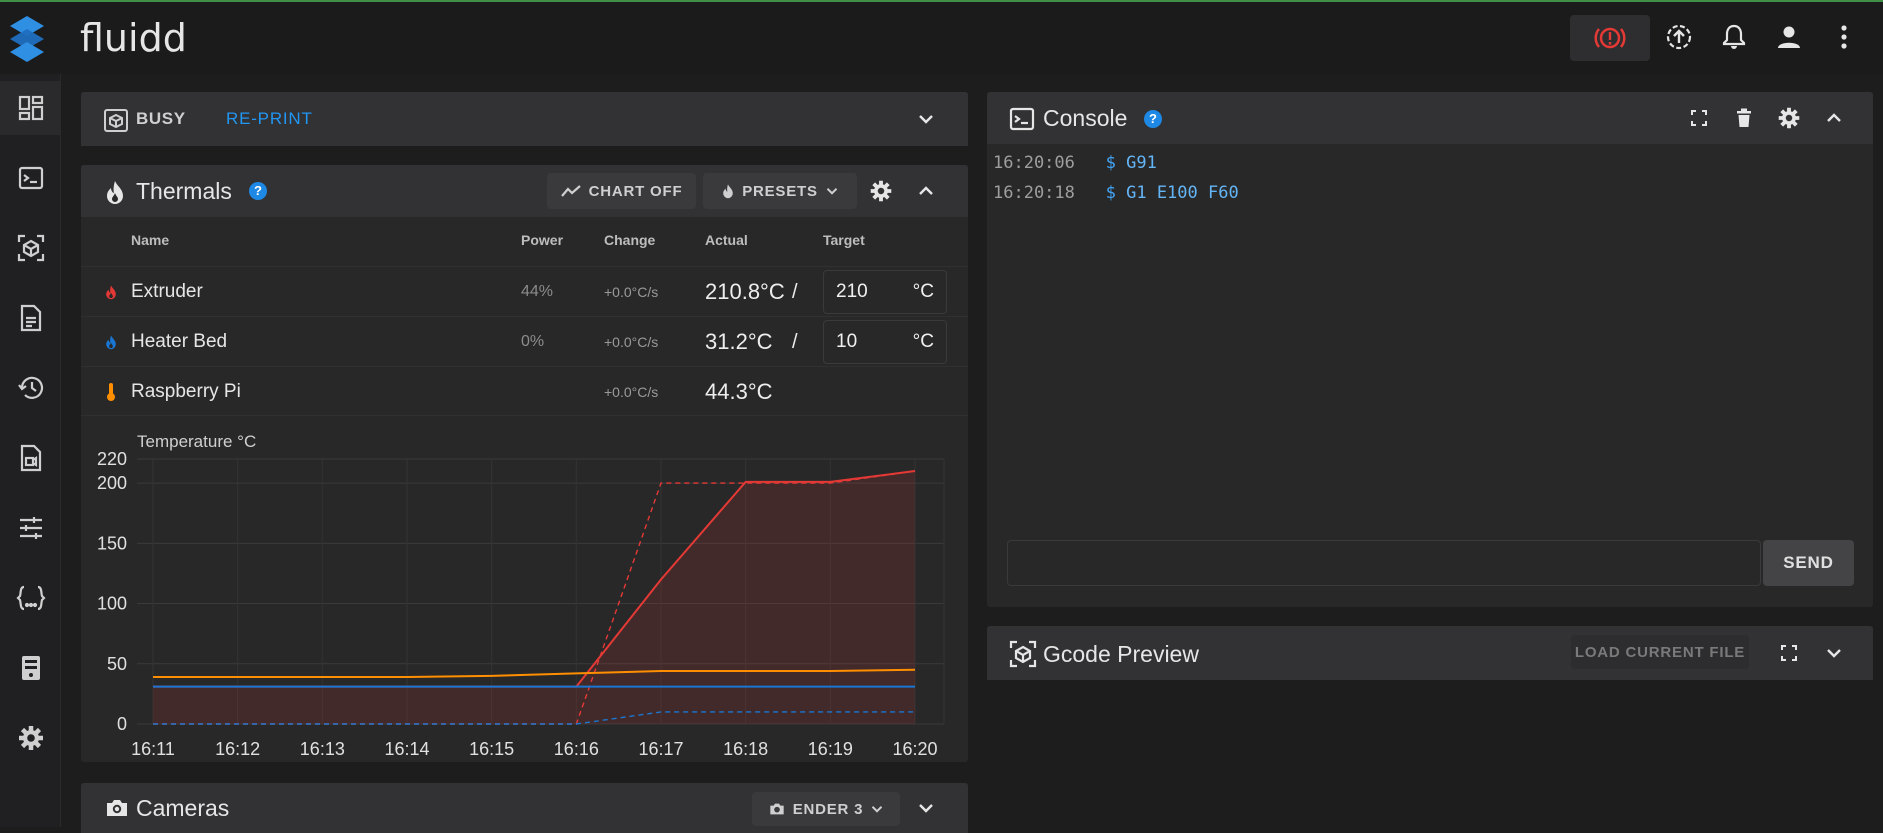 The height and width of the screenshot is (833, 1883). I want to click on col-target: Target, so click(844, 240).